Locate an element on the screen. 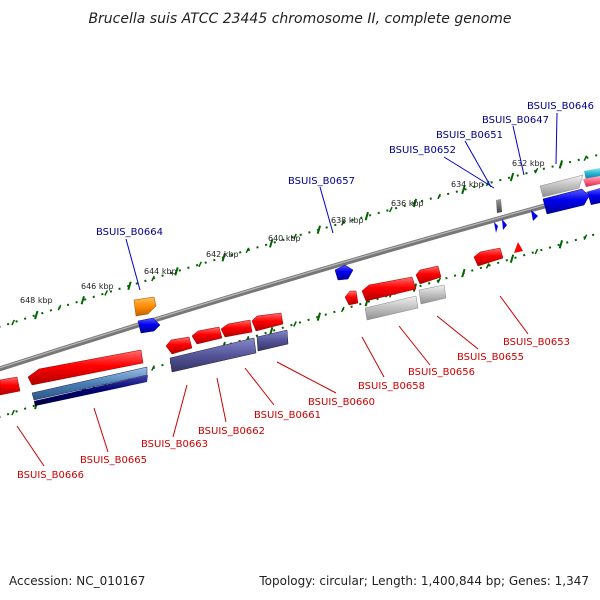  tick-label: 634 kbp is located at coordinates (467, 184).